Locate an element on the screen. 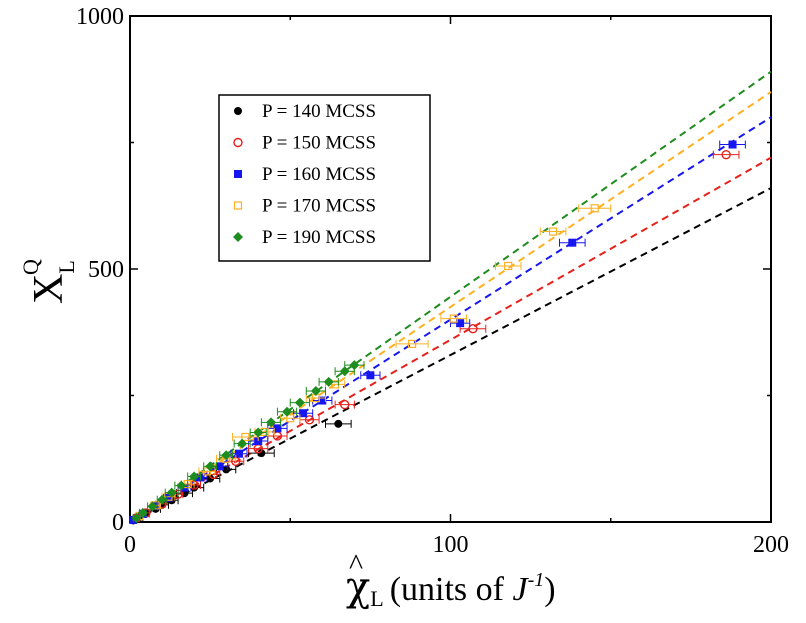 Image resolution: width=806 pixels, height=623 pixels. svg-text: XL is located at coordinates (52, 282).